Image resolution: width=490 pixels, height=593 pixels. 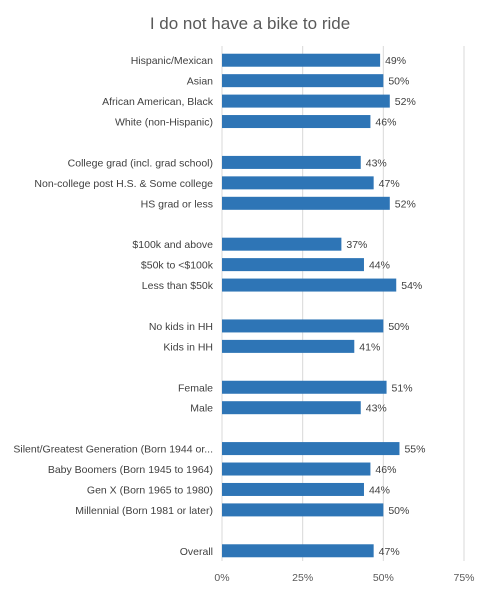 I want to click on x-axis-ticks: 0% 25% 50% 75%, so click(x=344, y=578).